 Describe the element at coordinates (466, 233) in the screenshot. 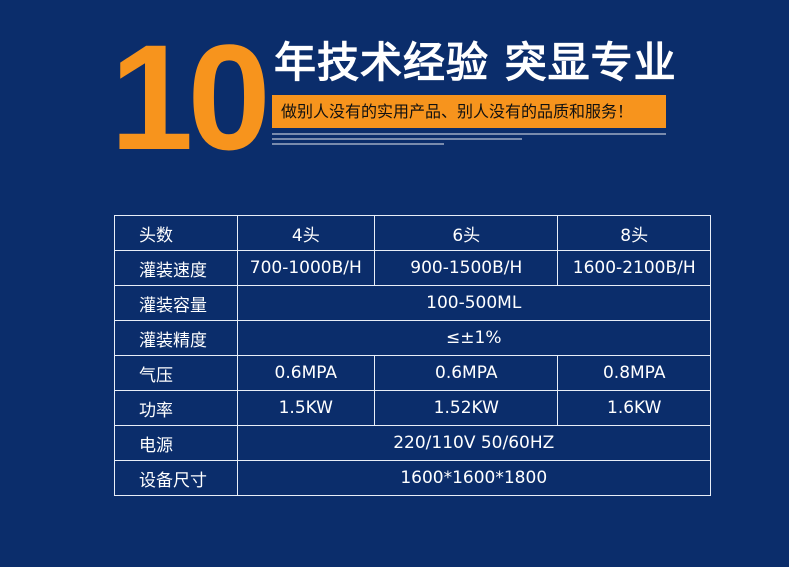

I see `table-cell: 6头` at that location.